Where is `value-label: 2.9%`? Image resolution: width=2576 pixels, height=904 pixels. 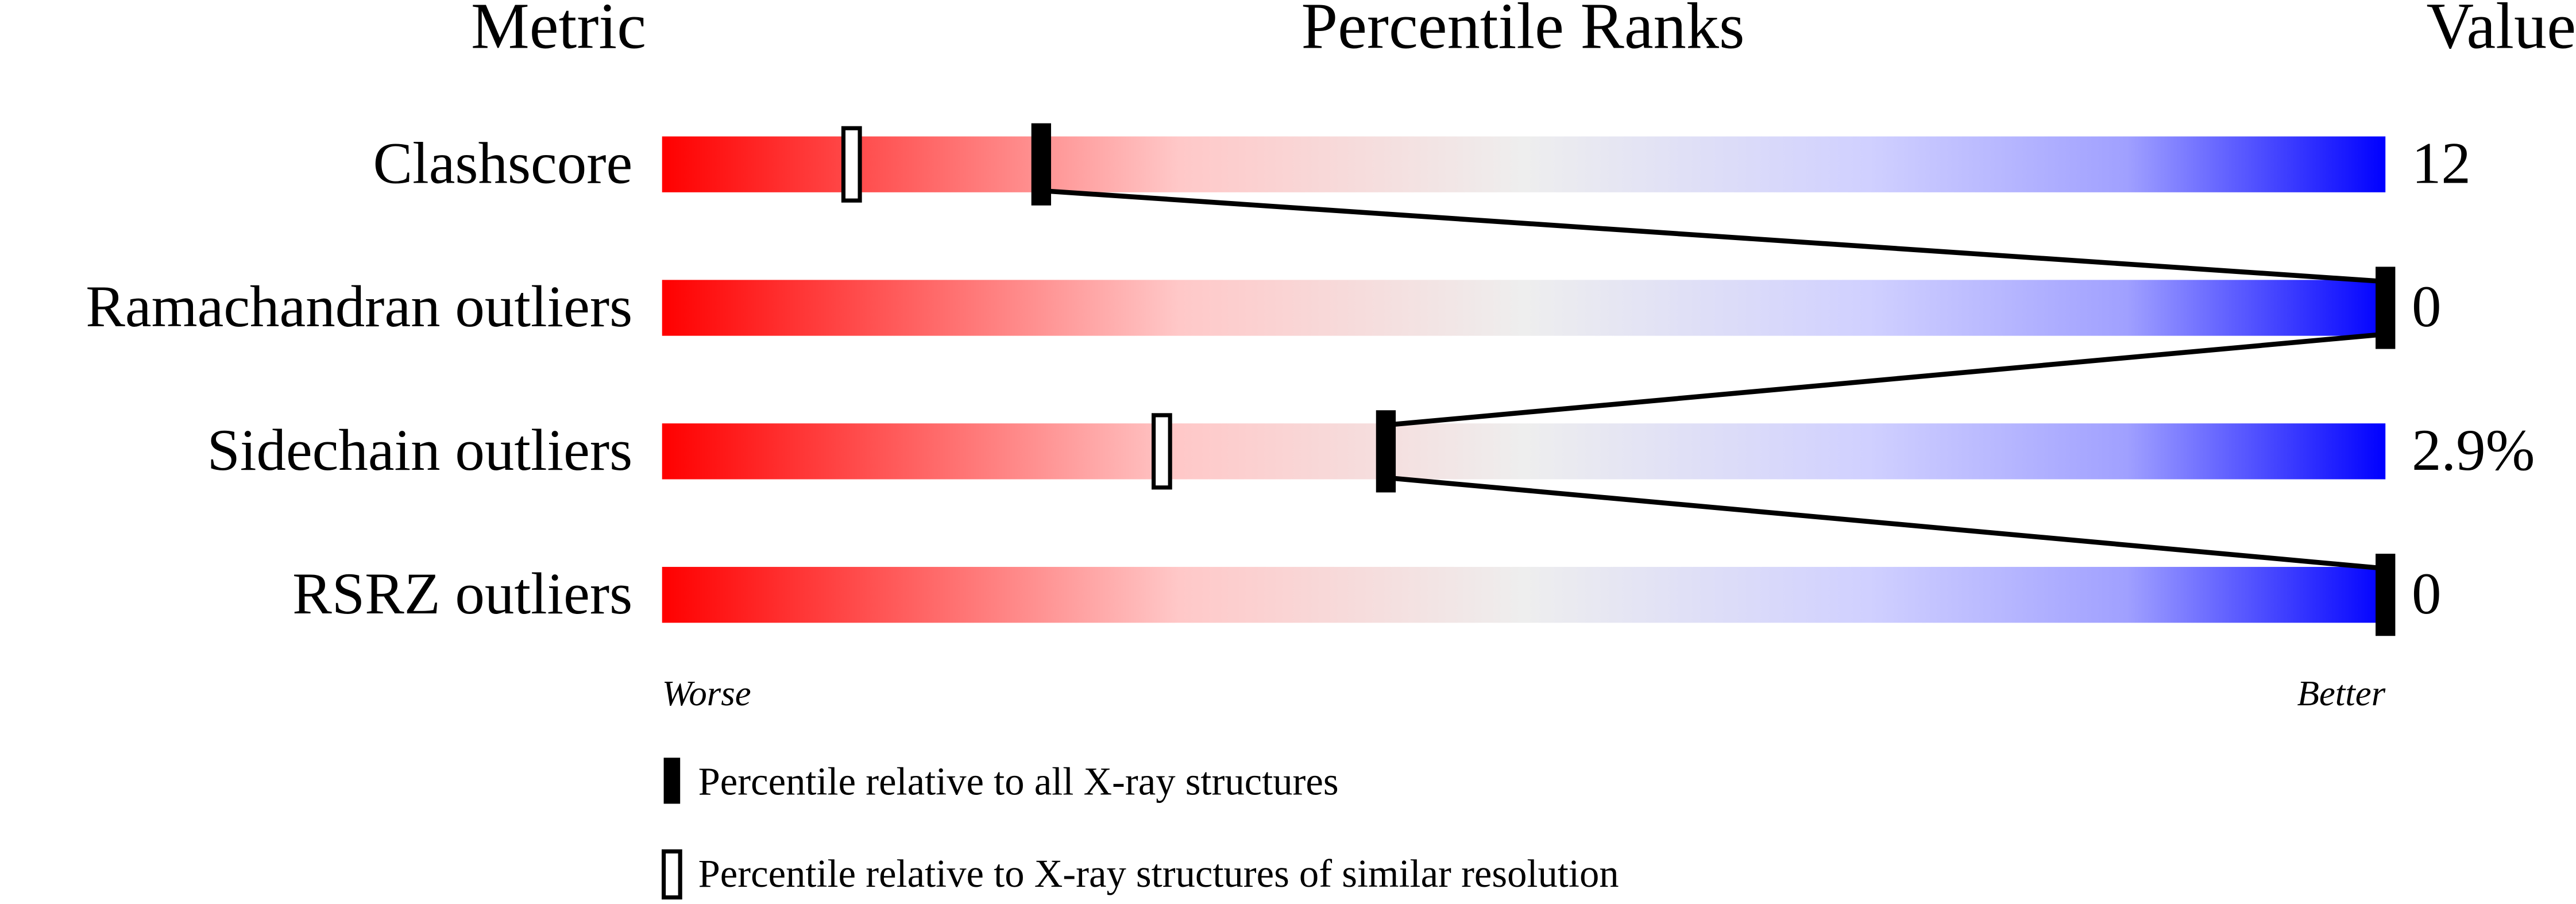 value-label: 2.9% is located at coordinates (2473, 451).